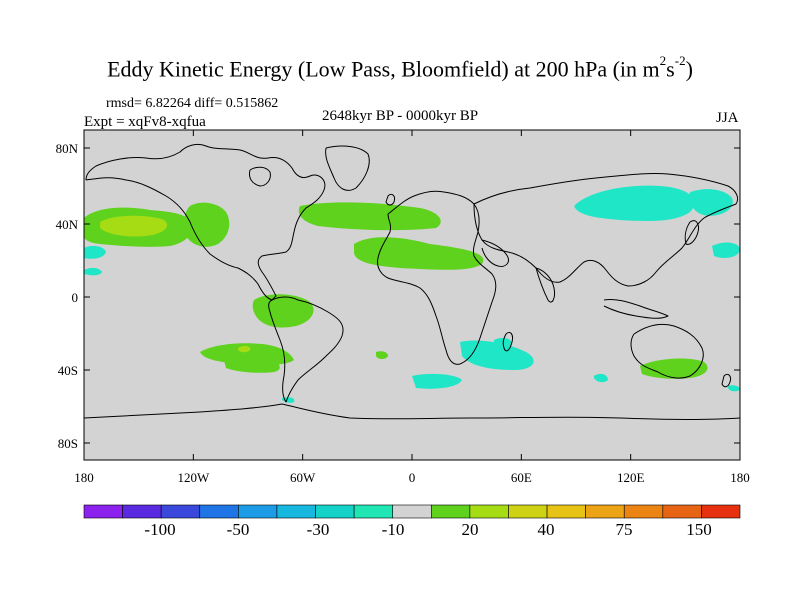  I want to click on neg-north-pacific-west, so click(634, 203).